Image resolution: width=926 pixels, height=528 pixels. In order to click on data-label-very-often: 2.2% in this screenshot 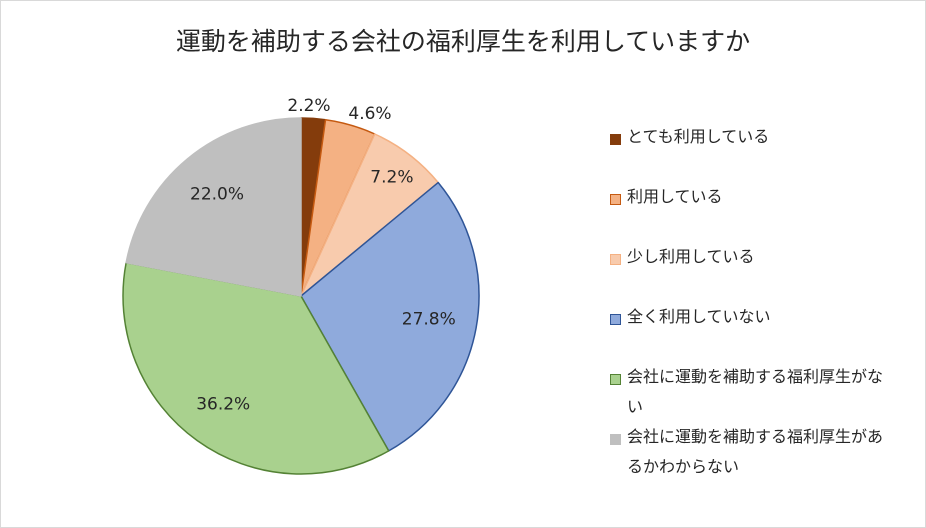, I will do `click(308, 106)`.